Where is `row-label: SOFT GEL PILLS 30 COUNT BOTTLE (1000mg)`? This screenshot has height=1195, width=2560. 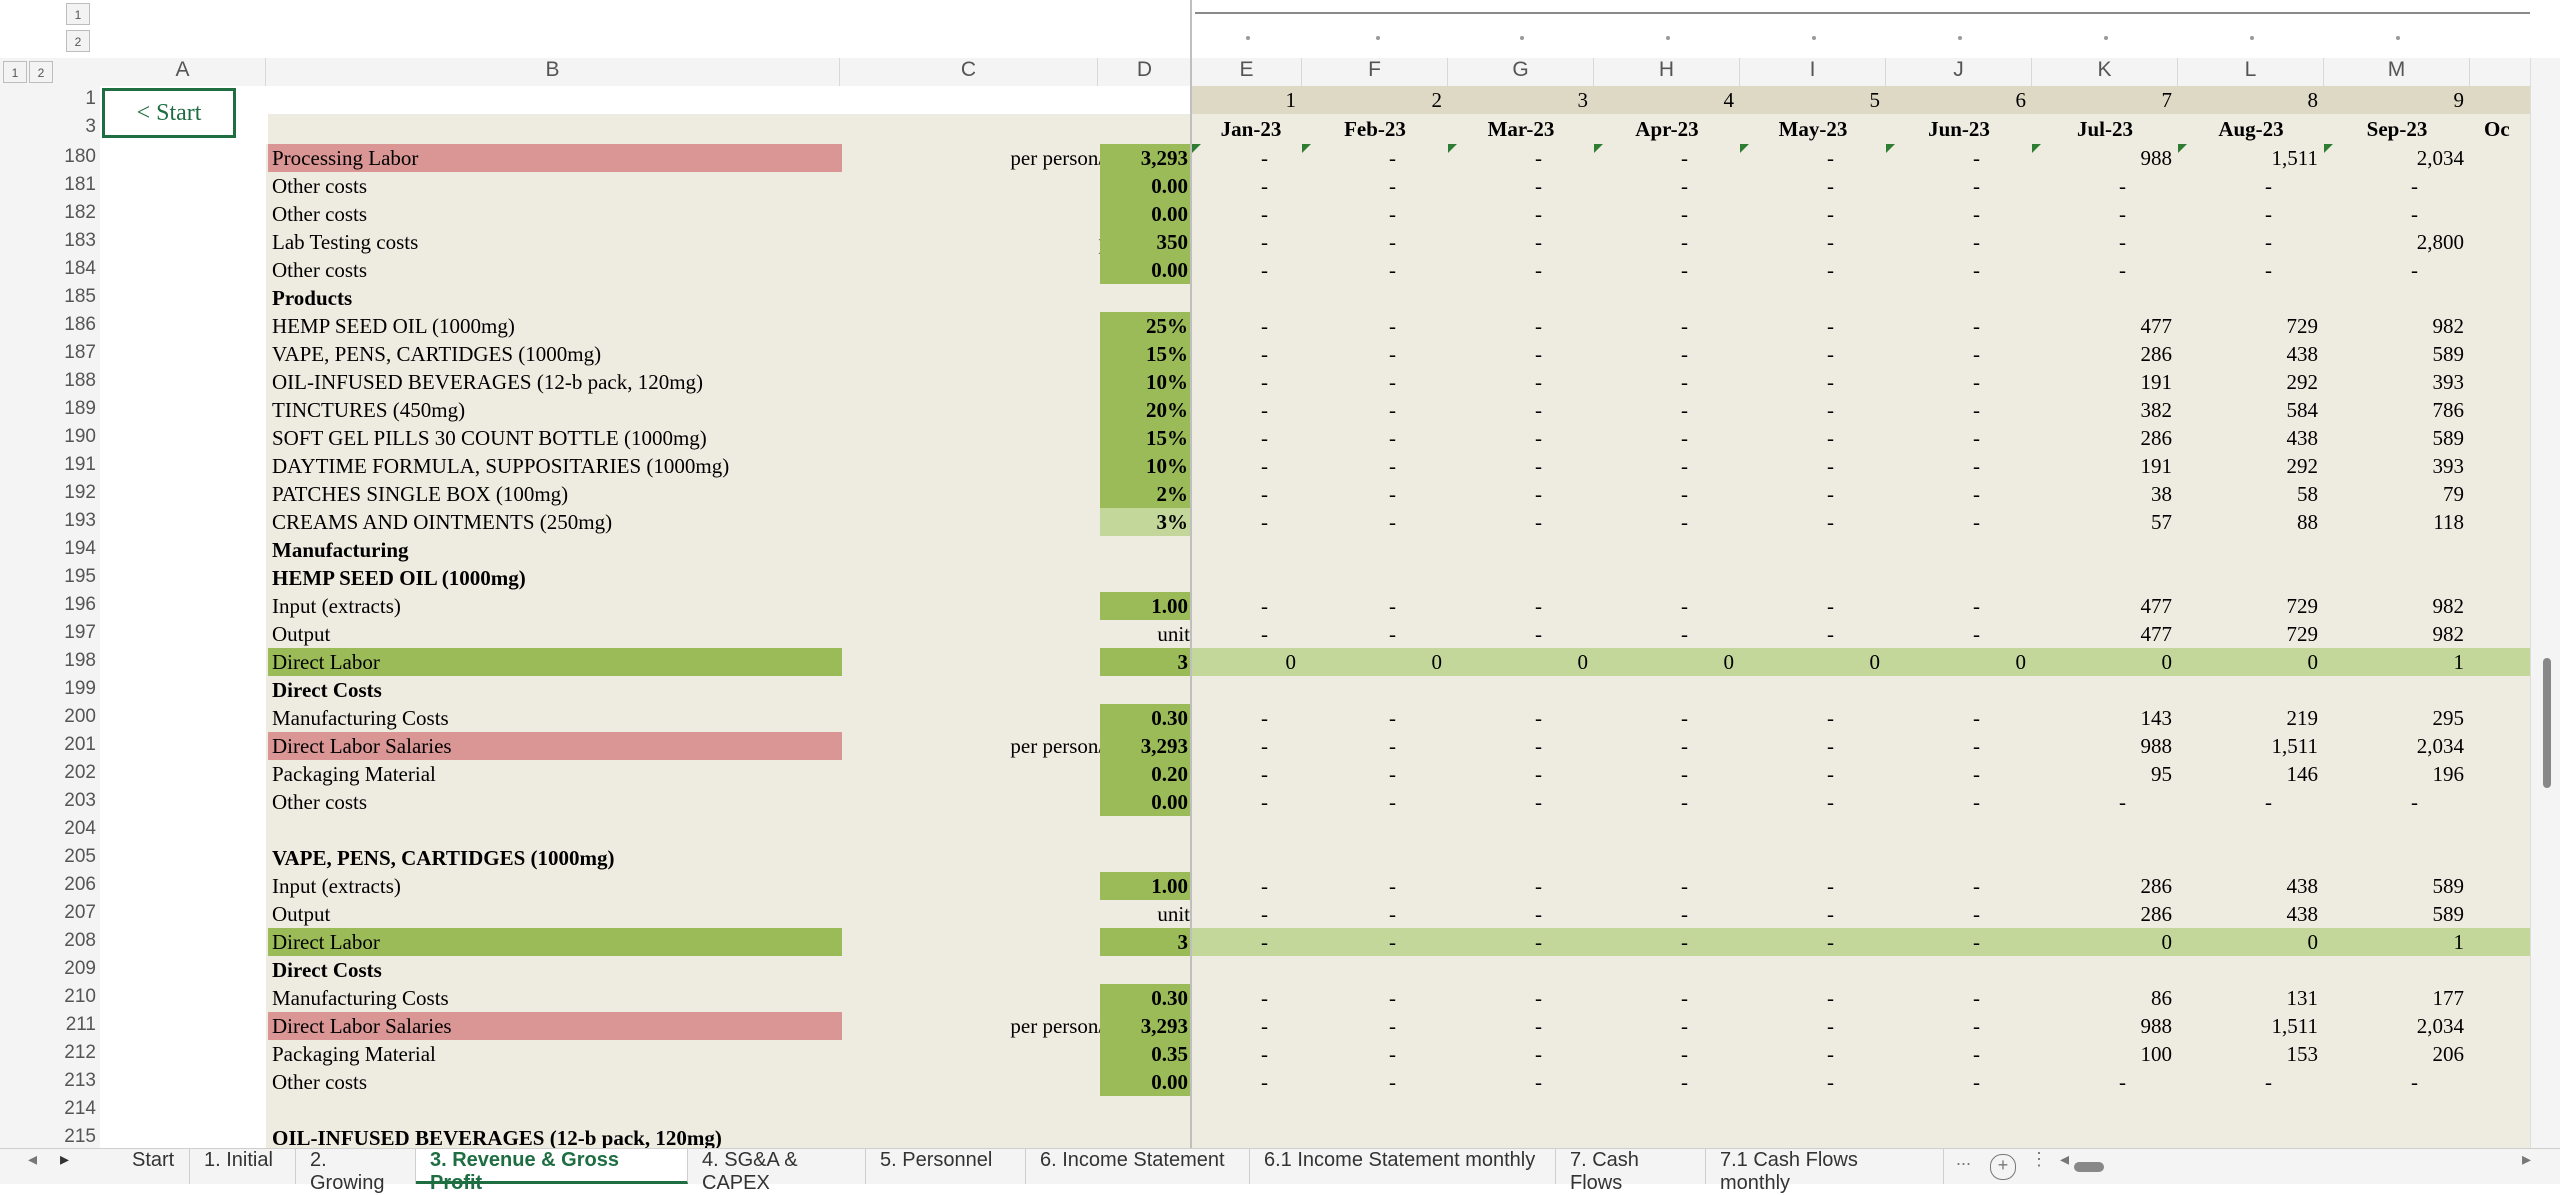
row-label: SOFT GEL PILLS 30 COUNT BOTTLE (1000mg) is located at coordinates (489, 438).